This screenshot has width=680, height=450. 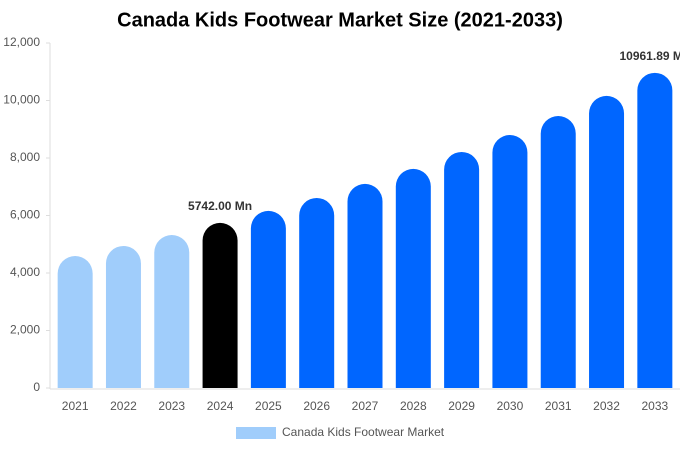 I want to click on legend-label: Canada Kids Footwear Market, so click(x=363, y=432).